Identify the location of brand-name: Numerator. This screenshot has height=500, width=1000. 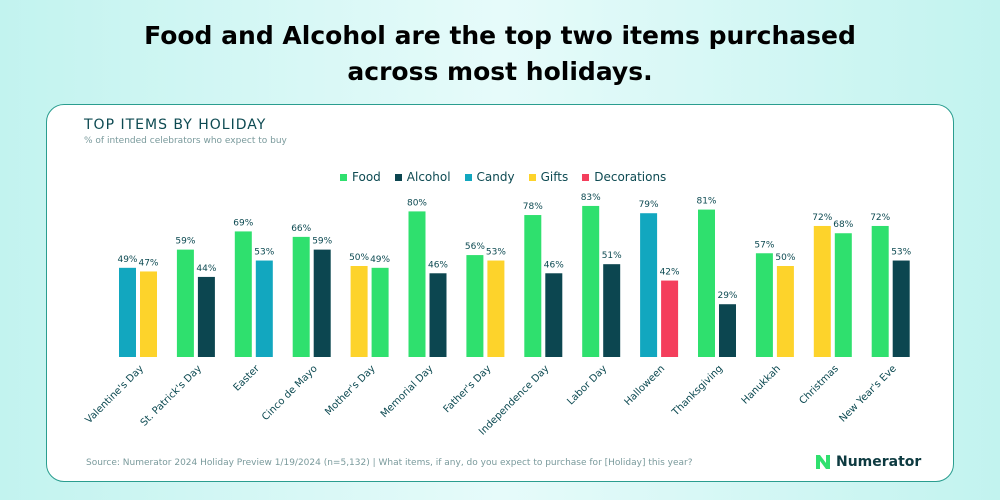
(879, 462).